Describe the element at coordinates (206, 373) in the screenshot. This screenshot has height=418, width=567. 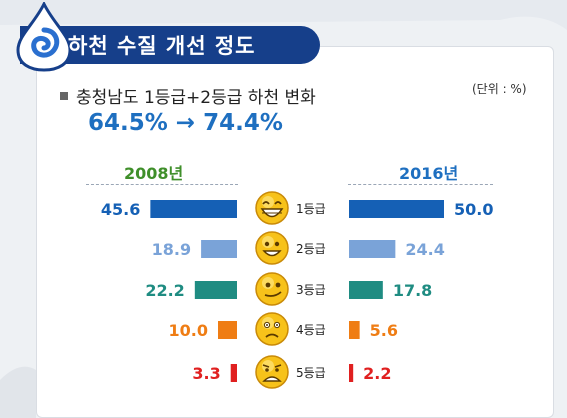
I see `value-2008-5: 3.3` at that location.